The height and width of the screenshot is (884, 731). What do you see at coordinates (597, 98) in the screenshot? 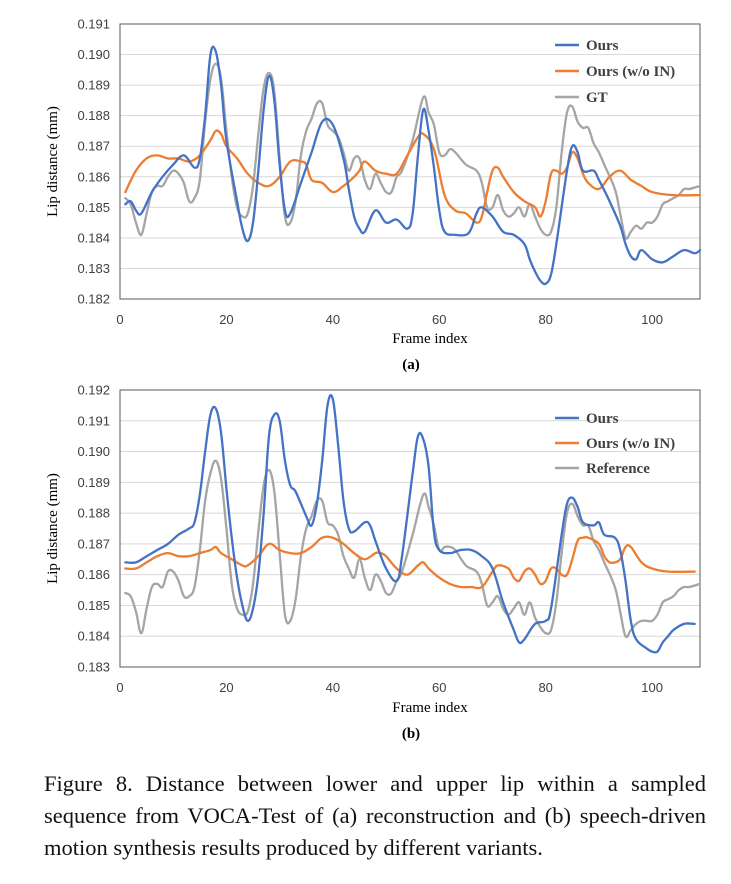
I see `legend-label: GT` at bounding box center [597, 98].